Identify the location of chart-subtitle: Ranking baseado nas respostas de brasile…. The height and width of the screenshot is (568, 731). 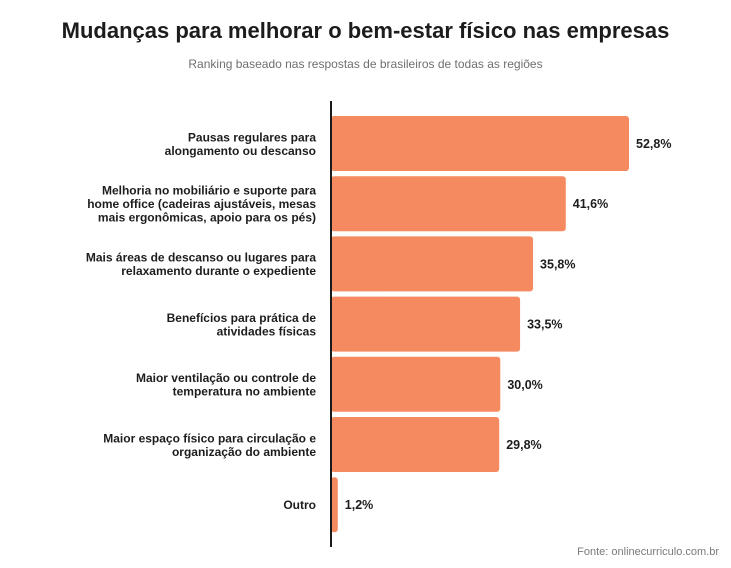
(365, 64).